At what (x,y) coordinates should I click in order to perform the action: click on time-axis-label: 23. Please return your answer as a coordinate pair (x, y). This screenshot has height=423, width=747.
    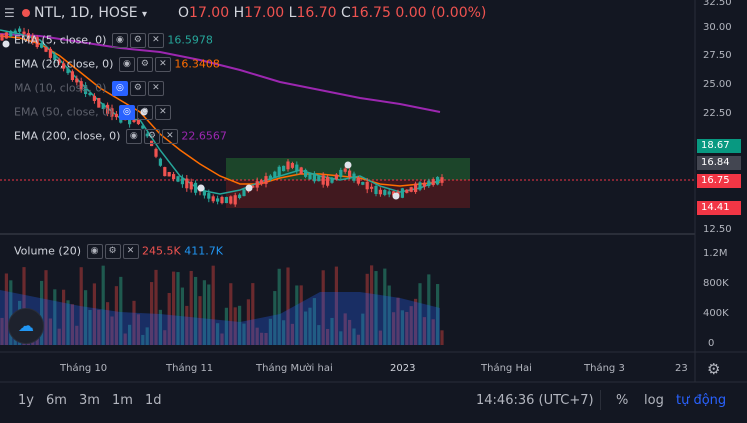
    Looking at the image, I should click on (681, 368).